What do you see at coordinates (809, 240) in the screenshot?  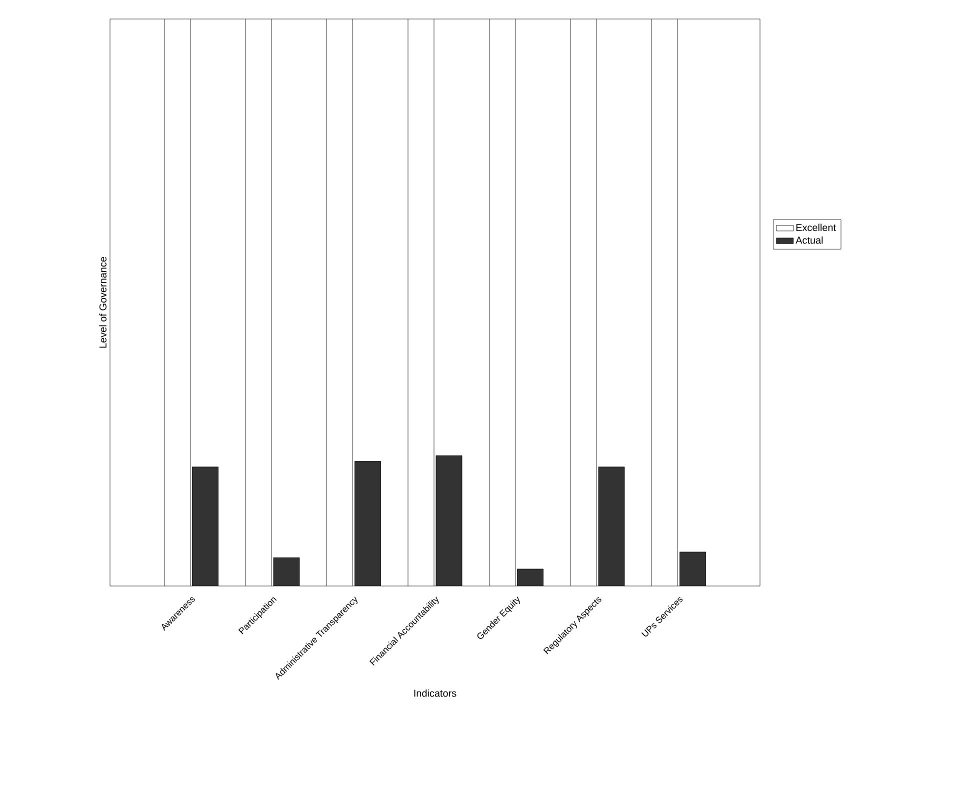 I see `legend-label: Actual` at bounding box center [809, 240].